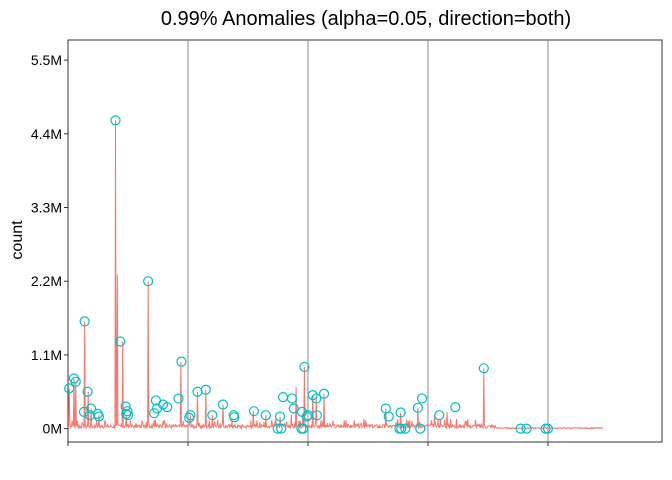 The width and height of the screenshot is (672, 480). Describe the element at coordinates (49, 244) in the screenshot. I see `y-axis: 0M 1.1M 2.2M 3.3M 4.4M 5.5M` at that location.